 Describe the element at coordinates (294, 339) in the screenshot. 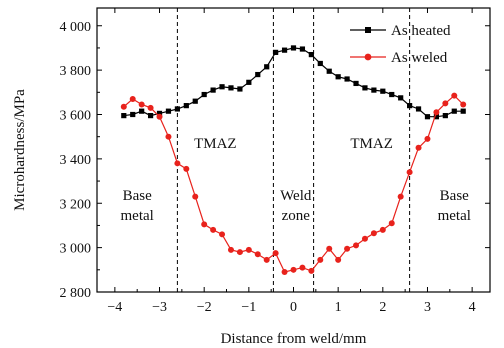

I see `x-axis-label: Distance from weld/mm` at that location.